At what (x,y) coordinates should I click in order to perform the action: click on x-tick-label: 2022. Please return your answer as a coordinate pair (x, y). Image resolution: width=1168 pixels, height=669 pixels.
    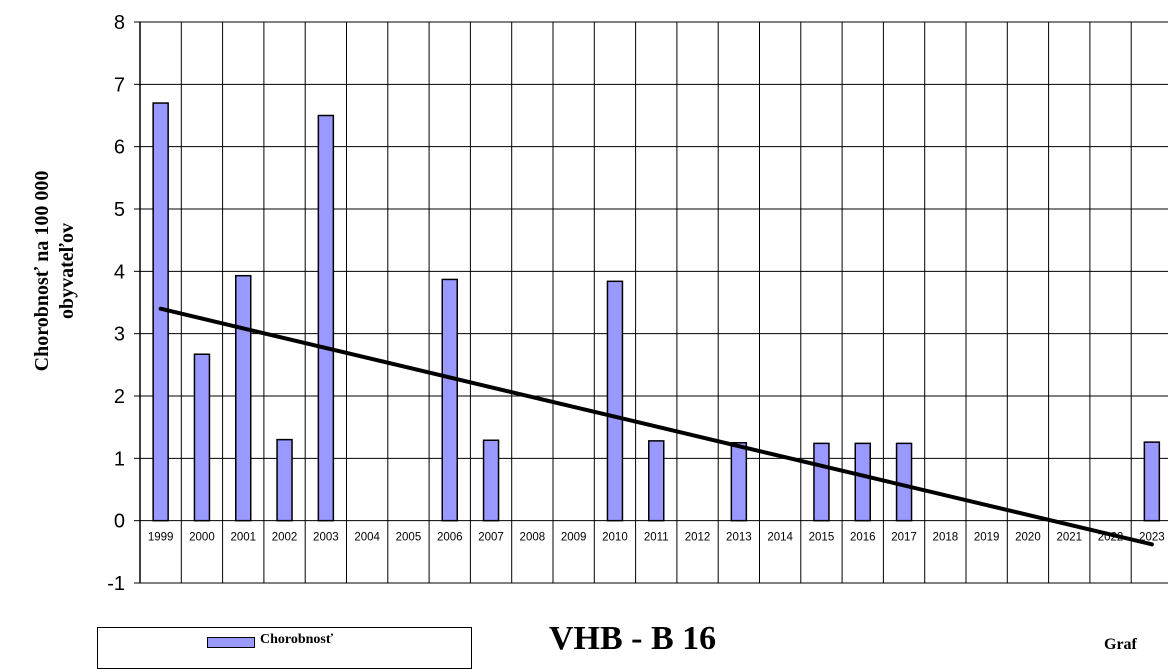
    Looking at the image, I should click on (1111, 538).